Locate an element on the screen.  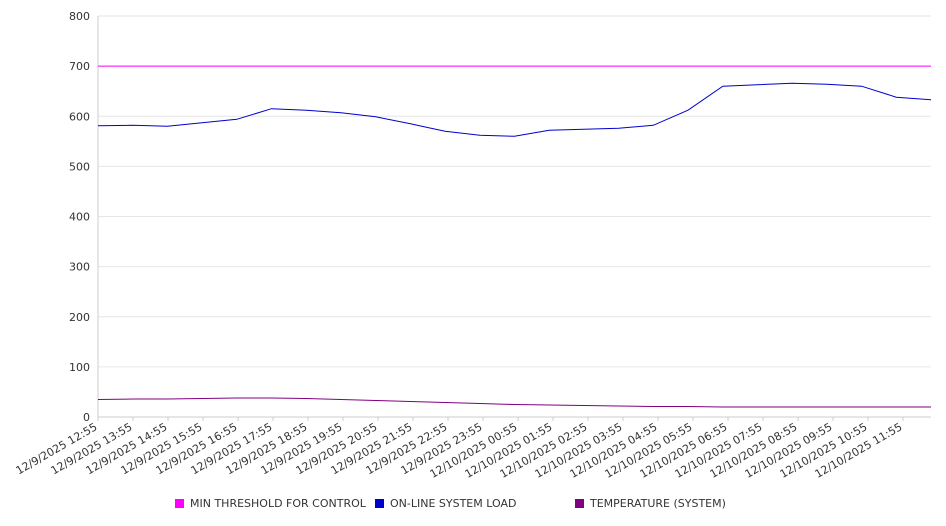
y-tick-label: 100 is located at coordinates (79, 367).